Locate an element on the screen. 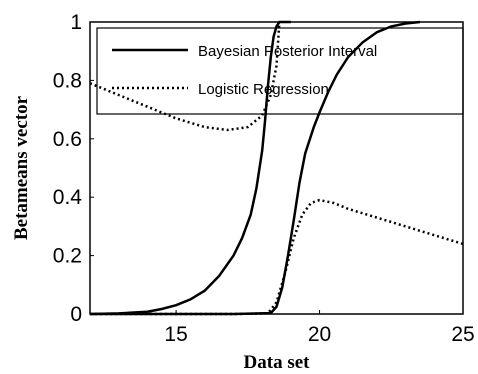 The width and height of the screenshot is (478, 374). x-tick-label: 15 is located at coordinates (175, 334).